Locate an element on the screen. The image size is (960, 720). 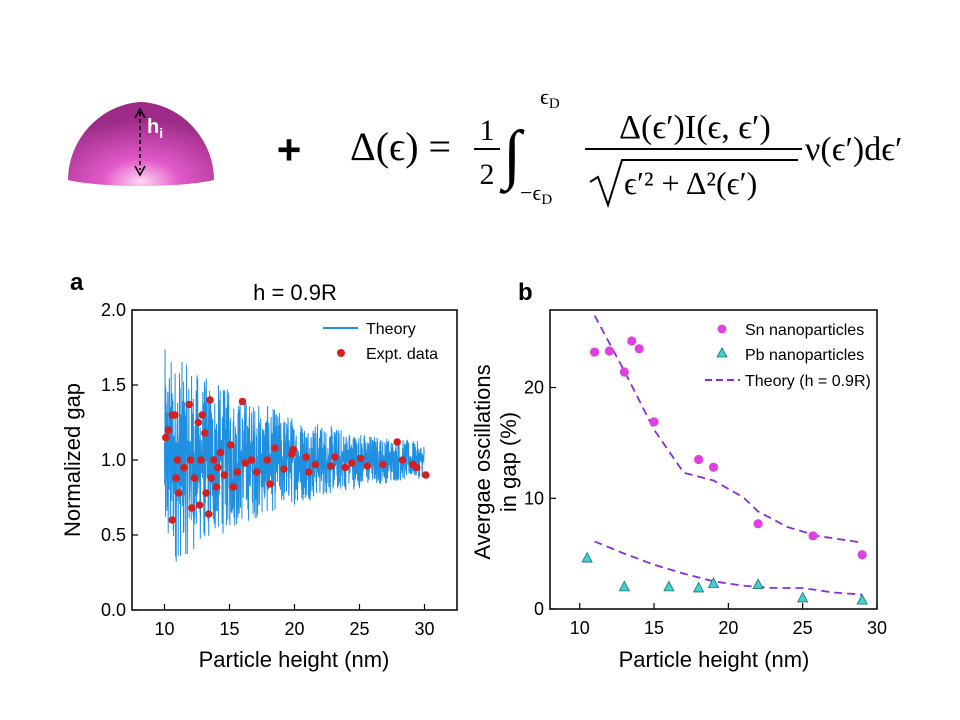
panel-a-theory-line is located at coordinates (294, 455).